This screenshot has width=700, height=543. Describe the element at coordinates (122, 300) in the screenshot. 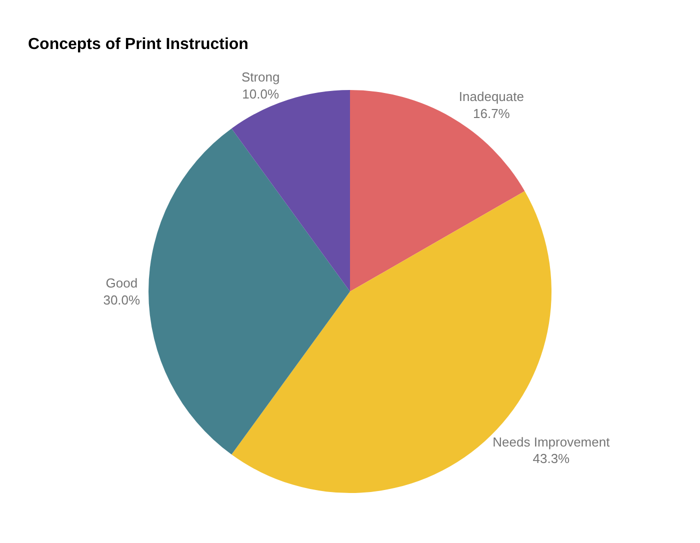

I see `data-label: 30.0%` at that location.